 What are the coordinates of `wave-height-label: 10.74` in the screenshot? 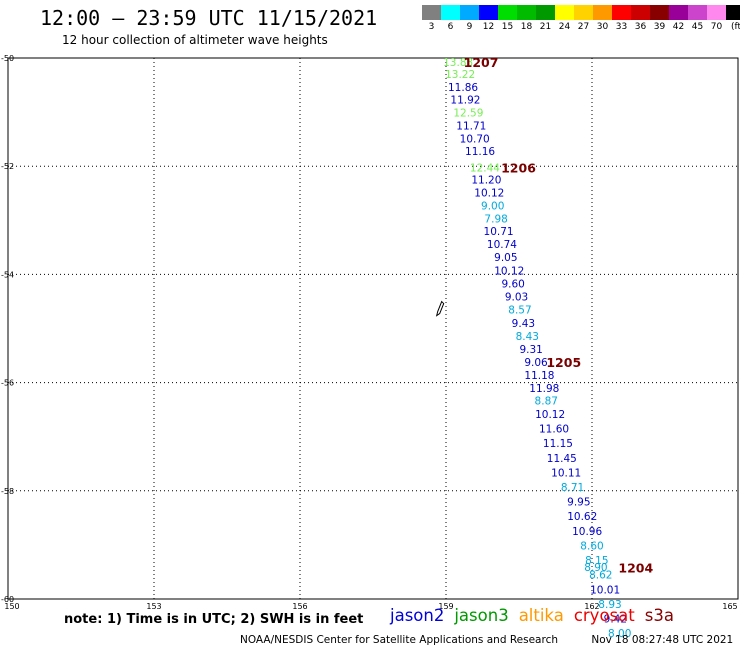 It's located at (502, 245).